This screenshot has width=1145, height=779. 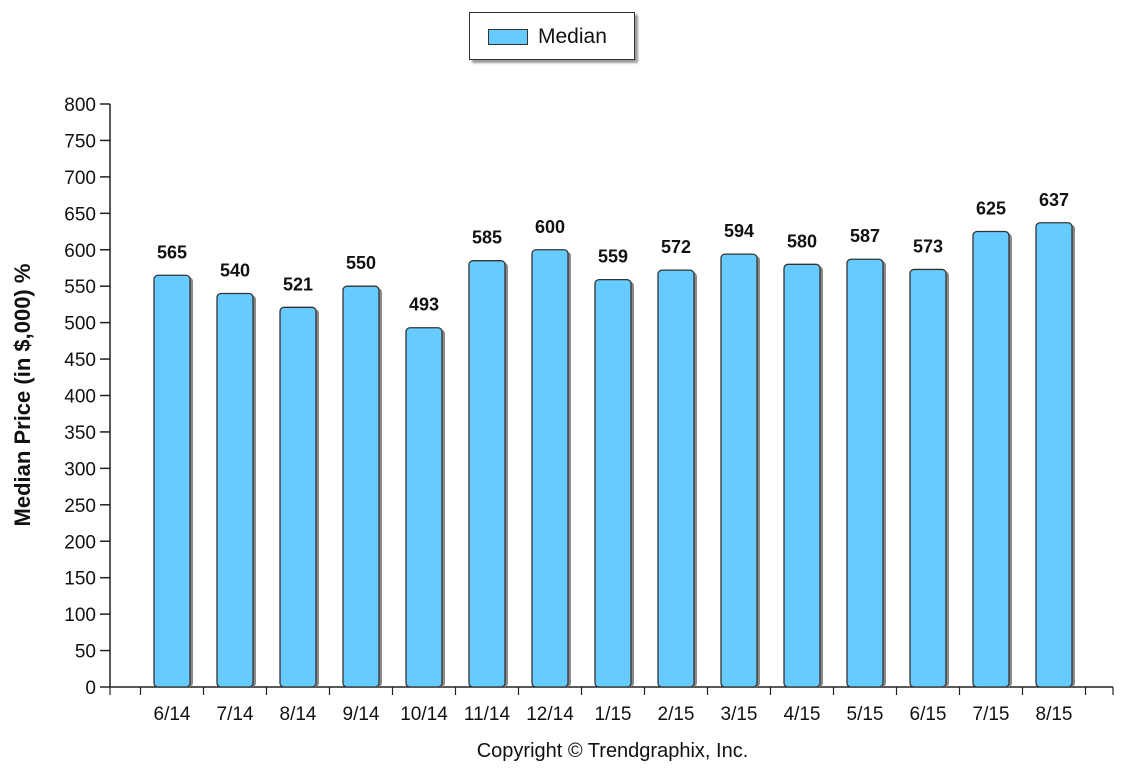 I want to click on legend-swatch-median, so click(x=508, y=37).